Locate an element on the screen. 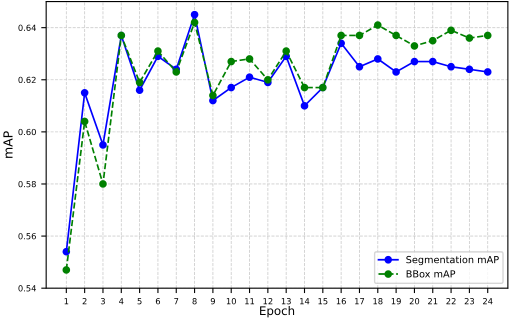 Image resolution: width=513 pixels, height=322 pixels. y-axis-title: mAP is located at coordinates (8, 144).